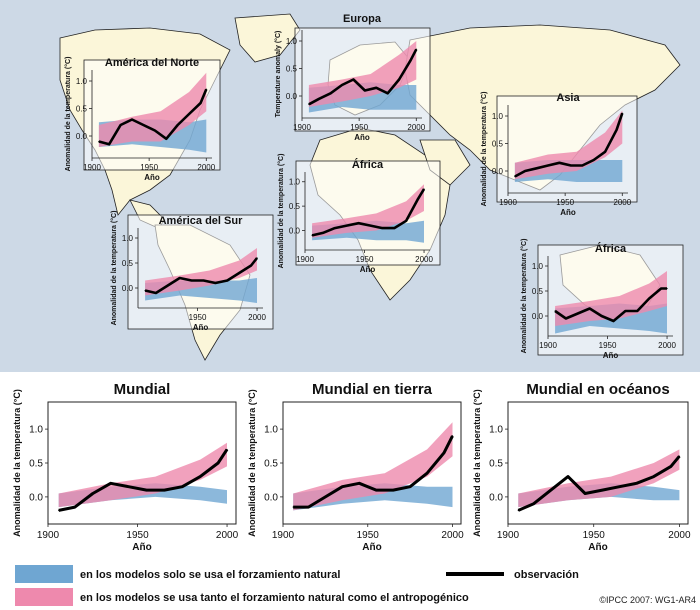  What do you see at coordinates (546, 575) in the screenshot?
I see `legend-observation-label: observación` at bounding box center [546, 575].